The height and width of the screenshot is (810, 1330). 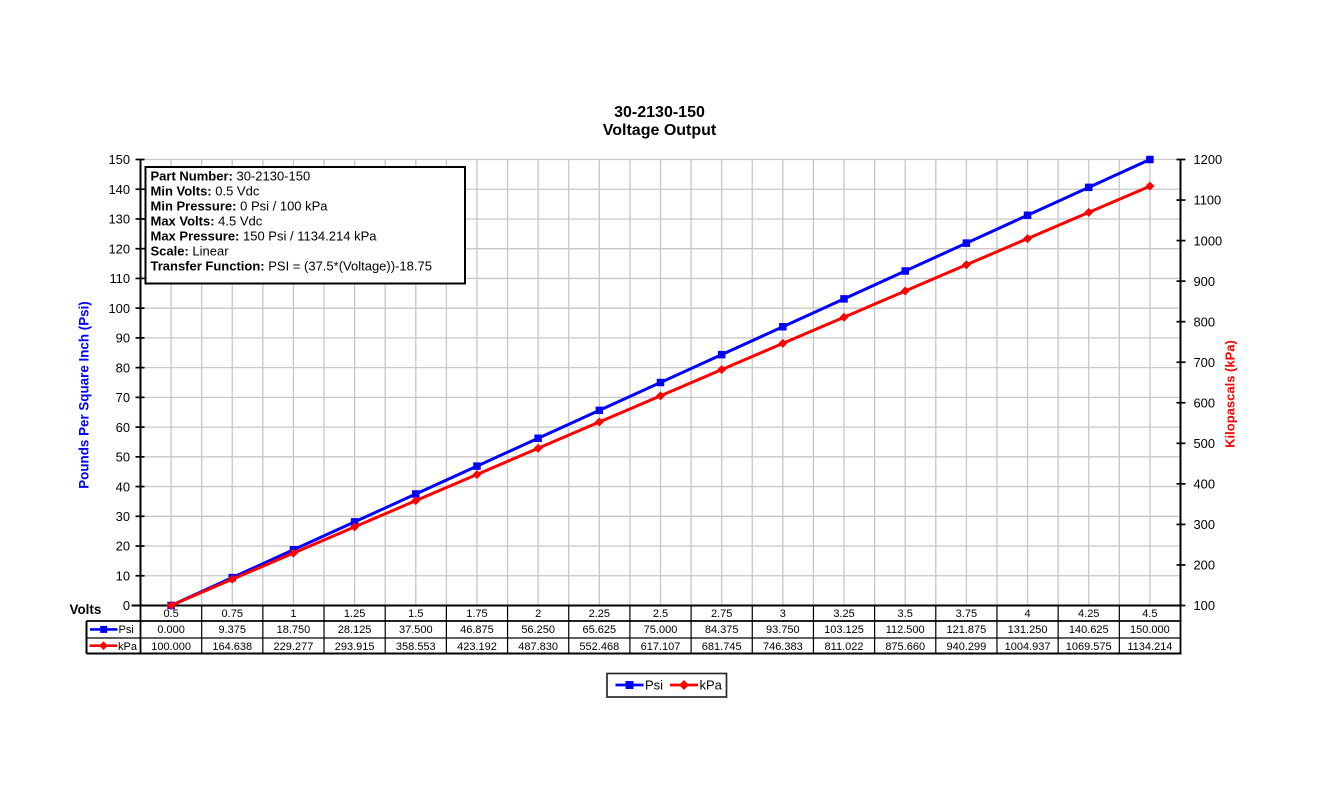 What do you see at coordinates (119, 278) in the screenshot?
I see `svg-text: 110` at bounding box center [119, 278].